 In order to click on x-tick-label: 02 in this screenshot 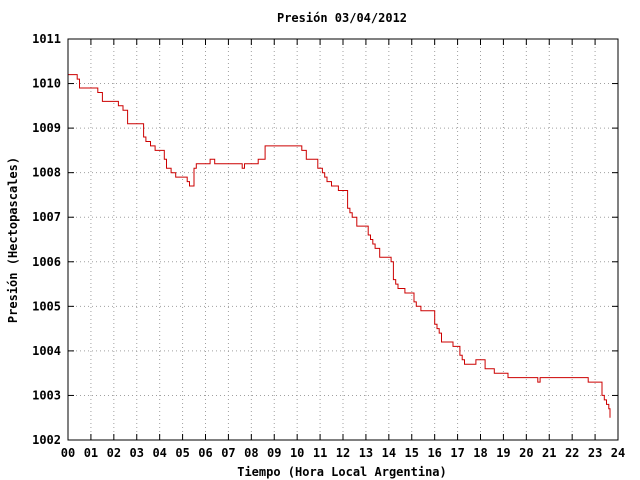, I will do `click(114, 453)`.